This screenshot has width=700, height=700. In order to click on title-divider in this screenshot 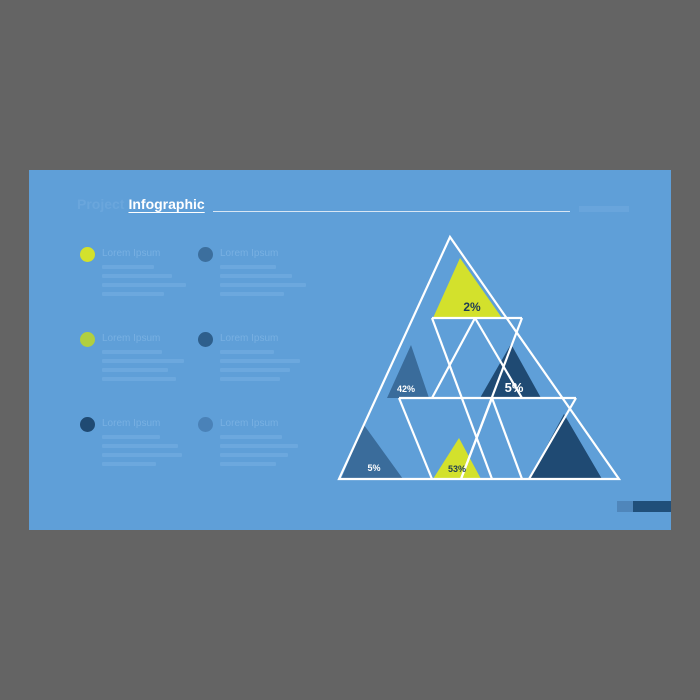, I will do `click(391, 211)`.